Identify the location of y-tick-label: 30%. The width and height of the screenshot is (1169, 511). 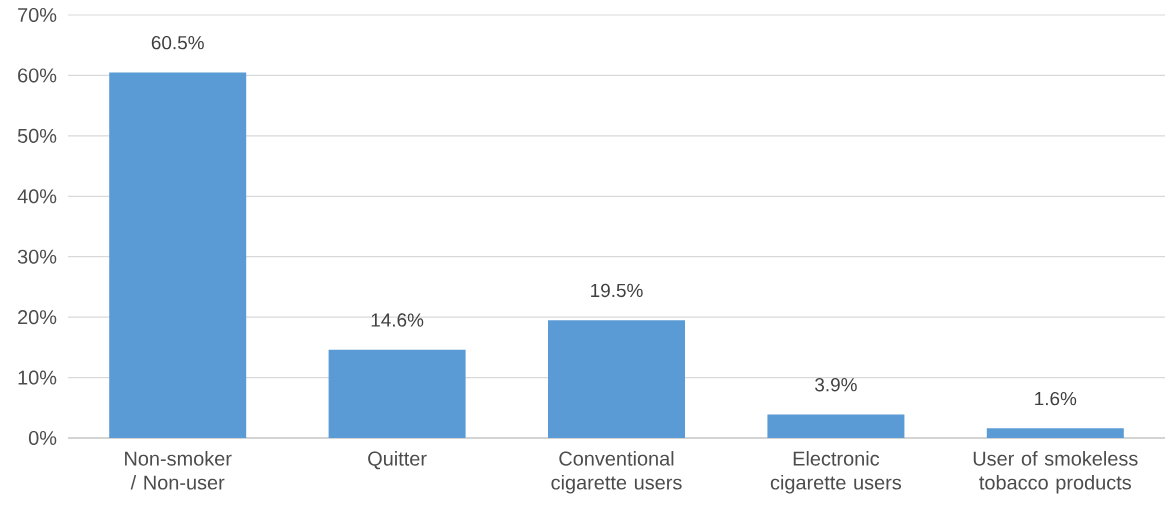
(37, 256).